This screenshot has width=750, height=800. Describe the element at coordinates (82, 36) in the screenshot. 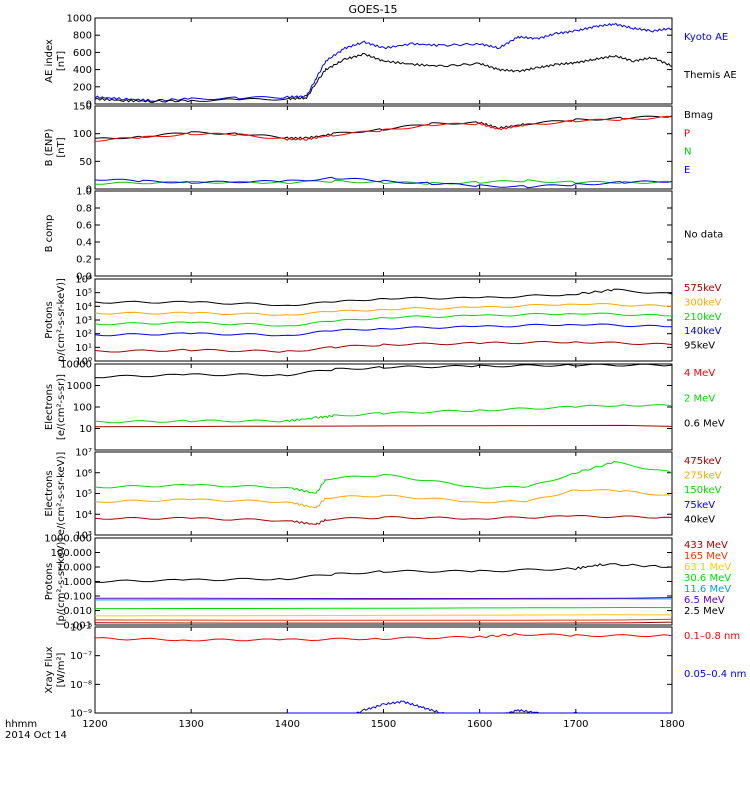

I see `y-tick-label-ae: 800` at that location.